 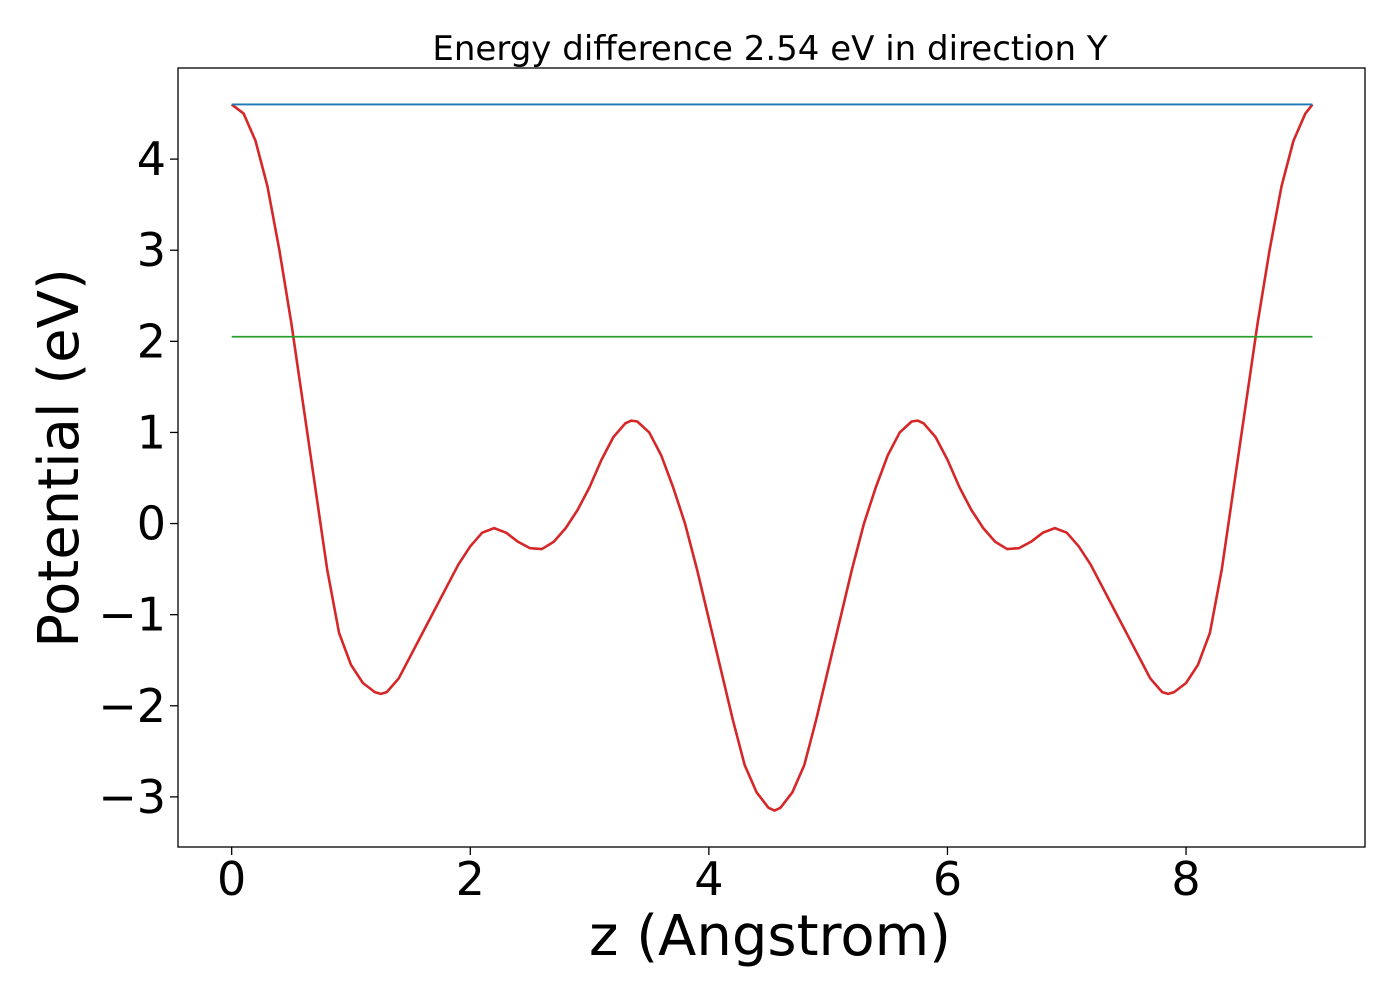 What do you see at coordinates (151, 250) in the screenshot?
I see `y-tick-label: 3` at bounding box center [151, 250].